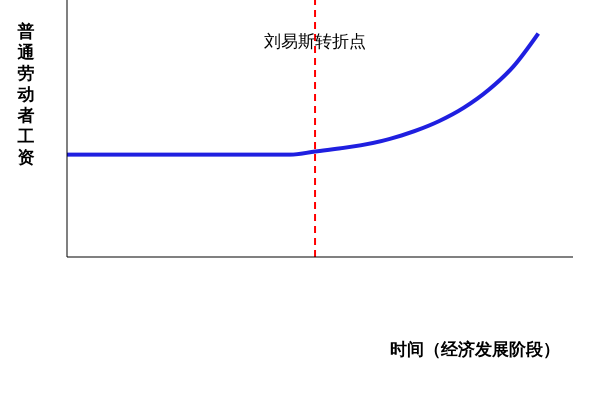 This screenshot has width=590, height=401. What do you see at coordinates (26, 95) in the screenshot?
I see `y-axis-title: 普通劳动者工资` at bounding box center [26, 95].